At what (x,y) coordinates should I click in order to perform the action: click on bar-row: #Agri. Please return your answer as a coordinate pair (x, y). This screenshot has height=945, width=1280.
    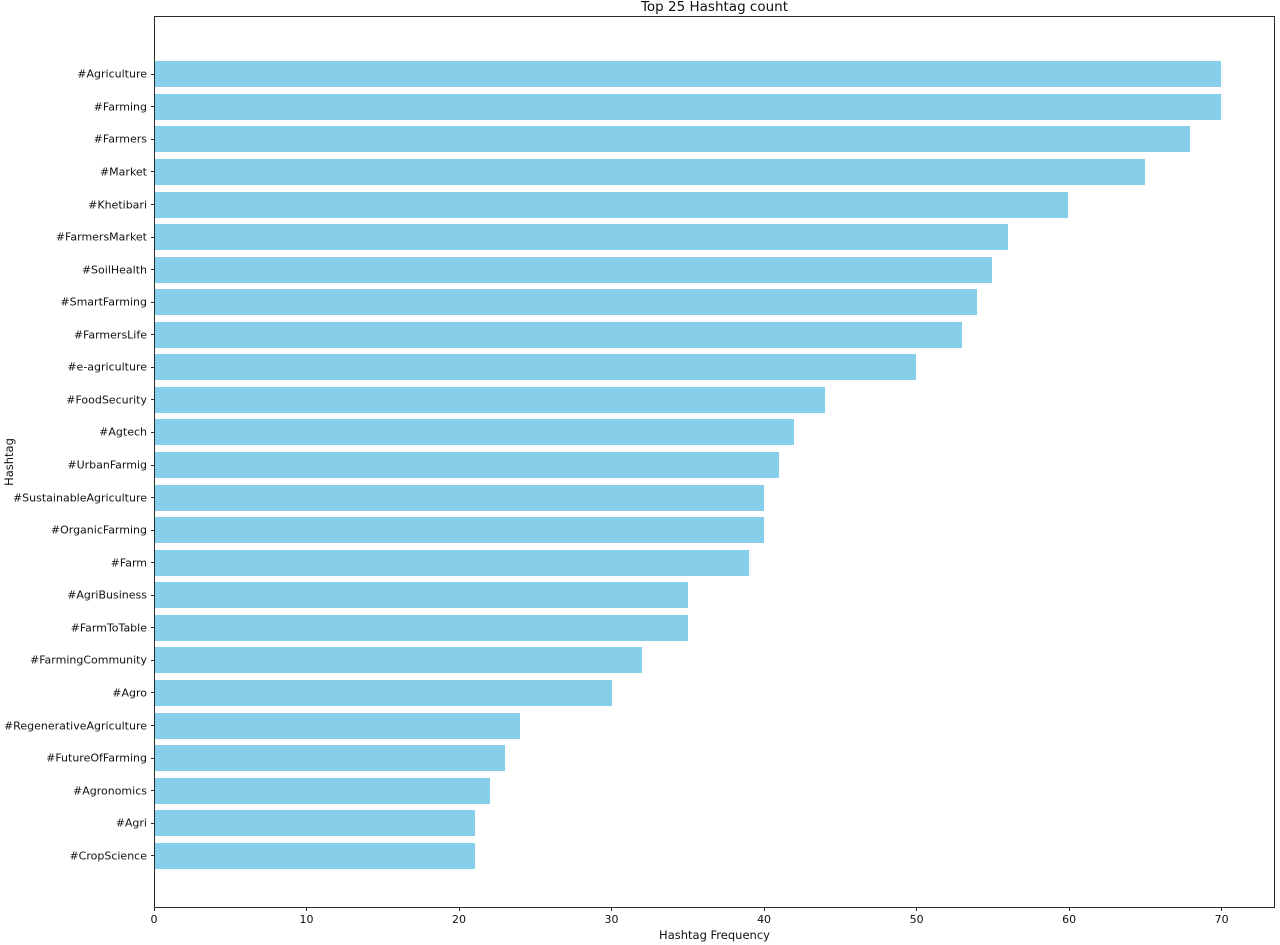
    Looking at the image, I should click on (695, 823).